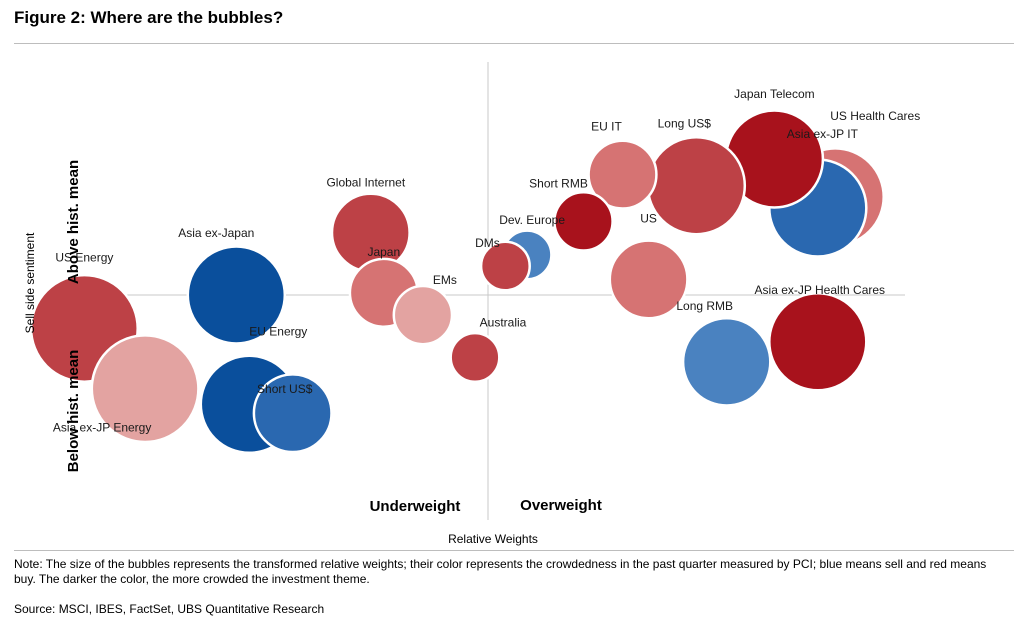  Describe the element at coordinates (73, 222) in the screenshot. I see `above-mean-label: Above hist. mean` at that location.